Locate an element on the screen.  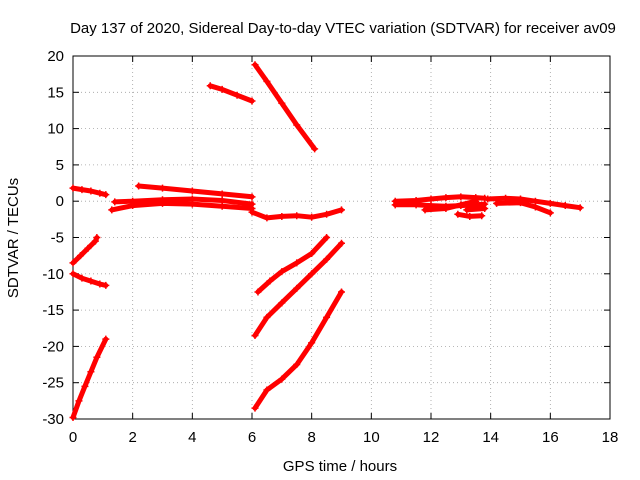
y-tick-label: -20 is located at coordinates (53, 346).